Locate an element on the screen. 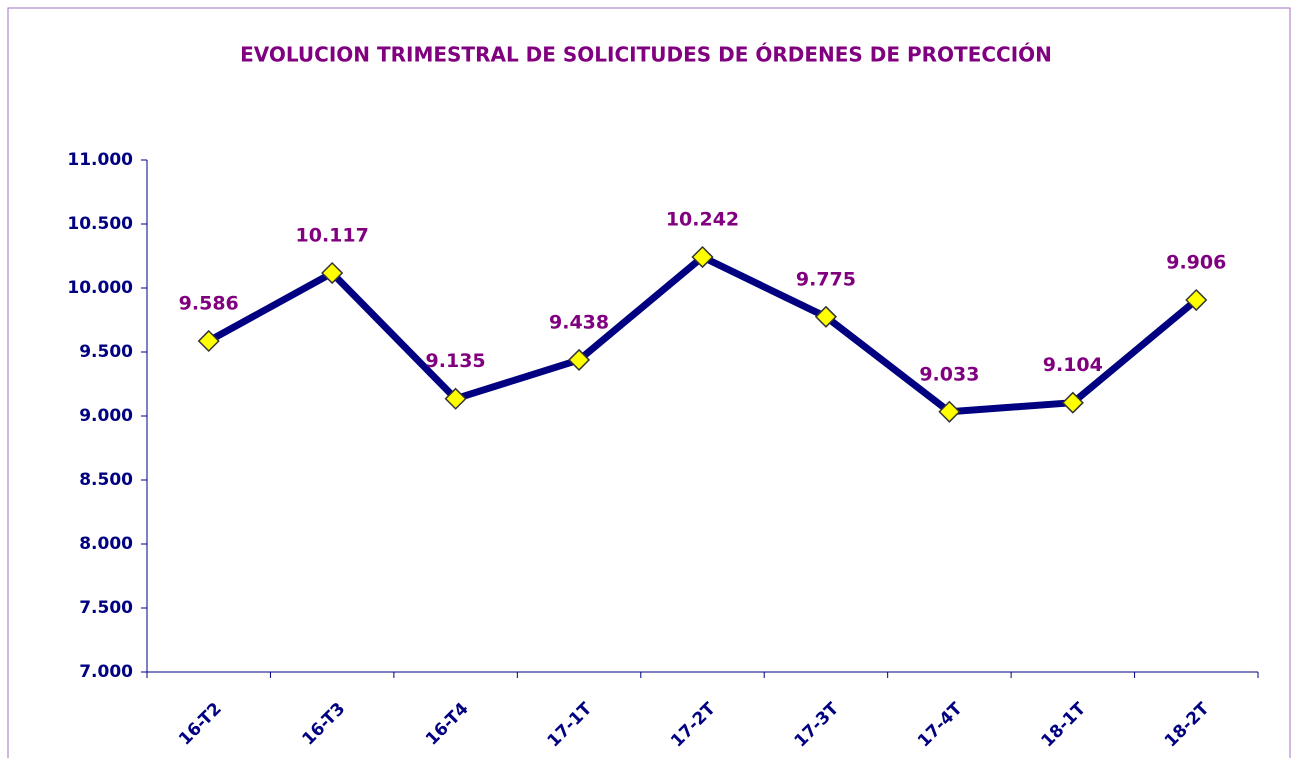  y-tick-label: 11.000 is located at coordinates (100, 160).